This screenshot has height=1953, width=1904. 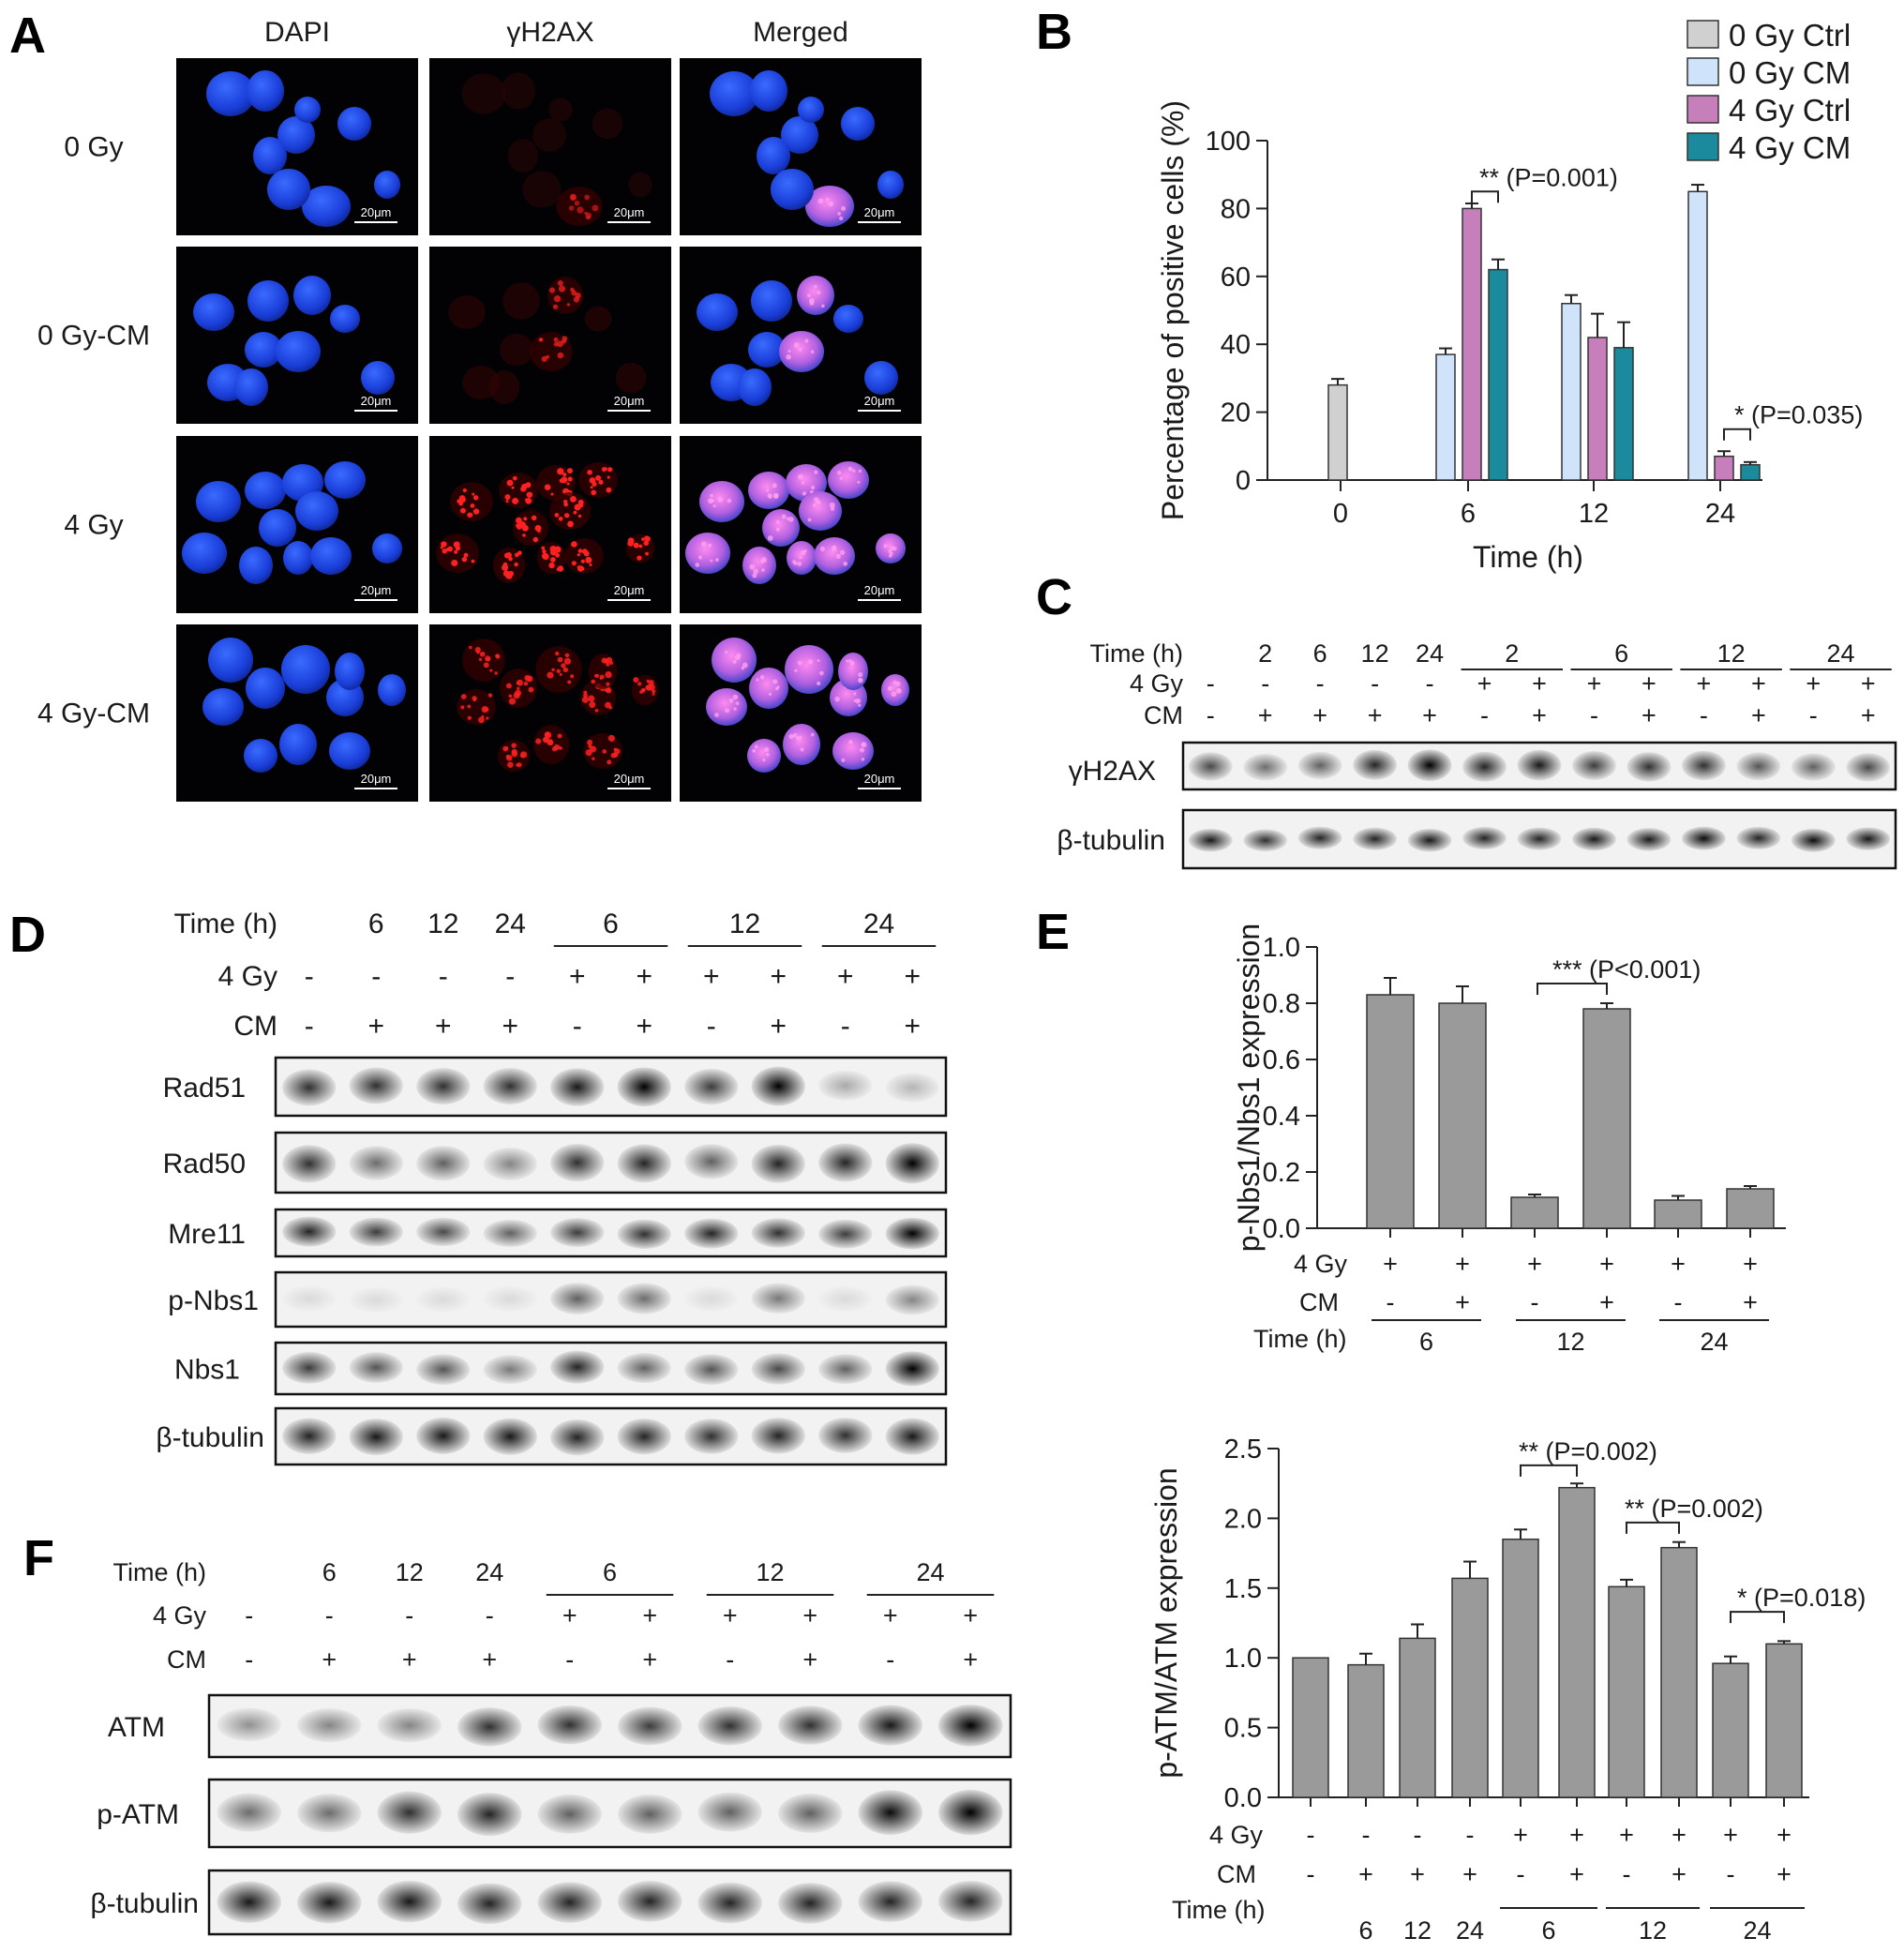 I want to click on y-tick-label: 20, so click(x=1236, y=413).